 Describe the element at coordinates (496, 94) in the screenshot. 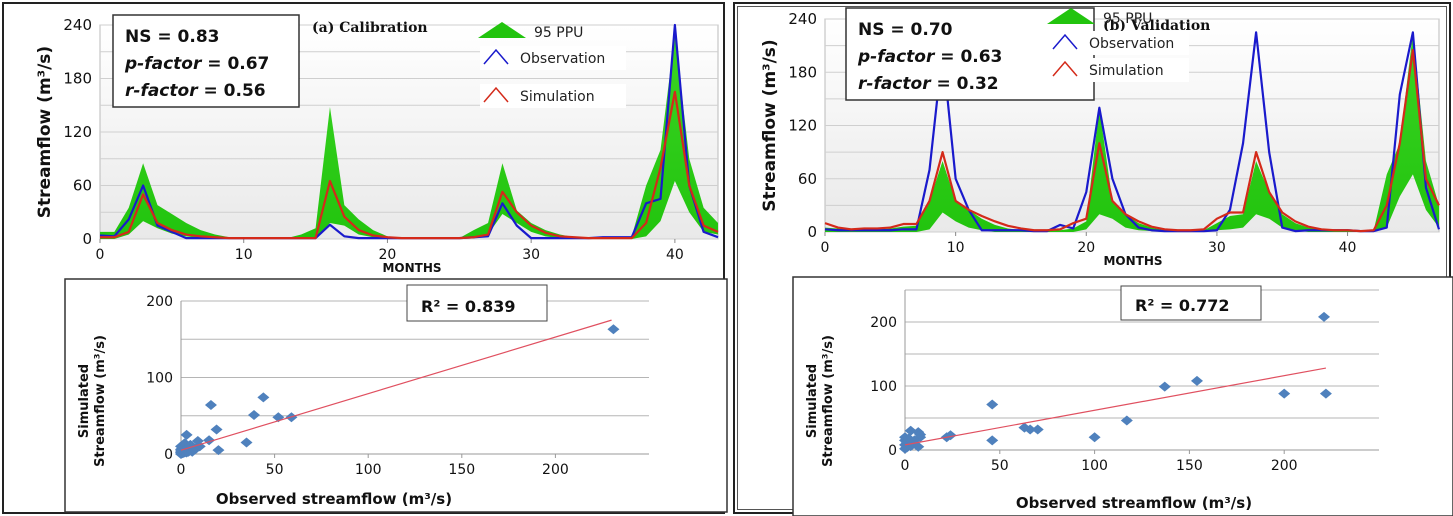

I see `simulation-legend-icon` at that location.